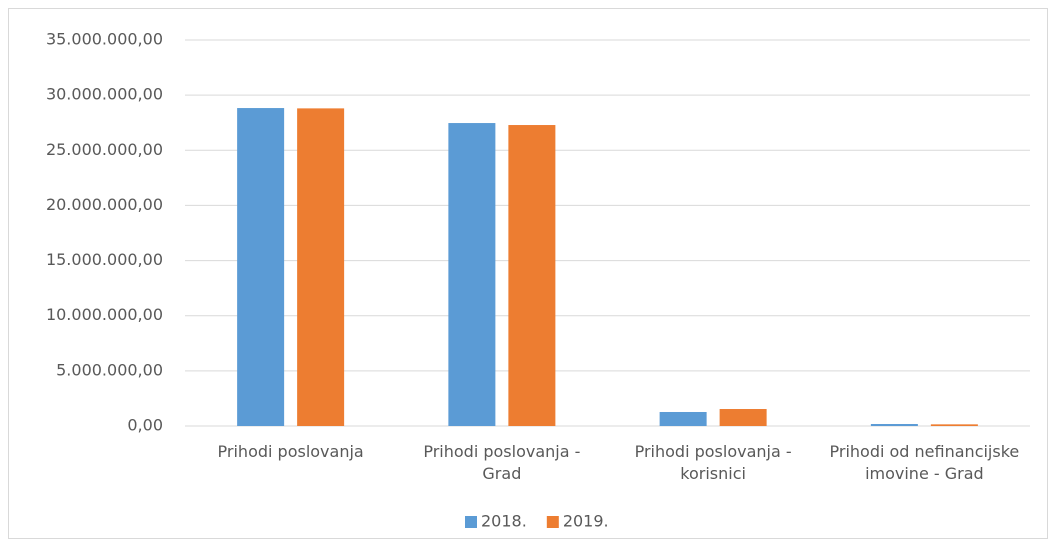 Image resolution: width=1059 pixels, height=547 pixels. What do you see at coordinates (504, 521) in the screenshot?
I see `legend-label: 2018.` at bounding box center [504, 521].